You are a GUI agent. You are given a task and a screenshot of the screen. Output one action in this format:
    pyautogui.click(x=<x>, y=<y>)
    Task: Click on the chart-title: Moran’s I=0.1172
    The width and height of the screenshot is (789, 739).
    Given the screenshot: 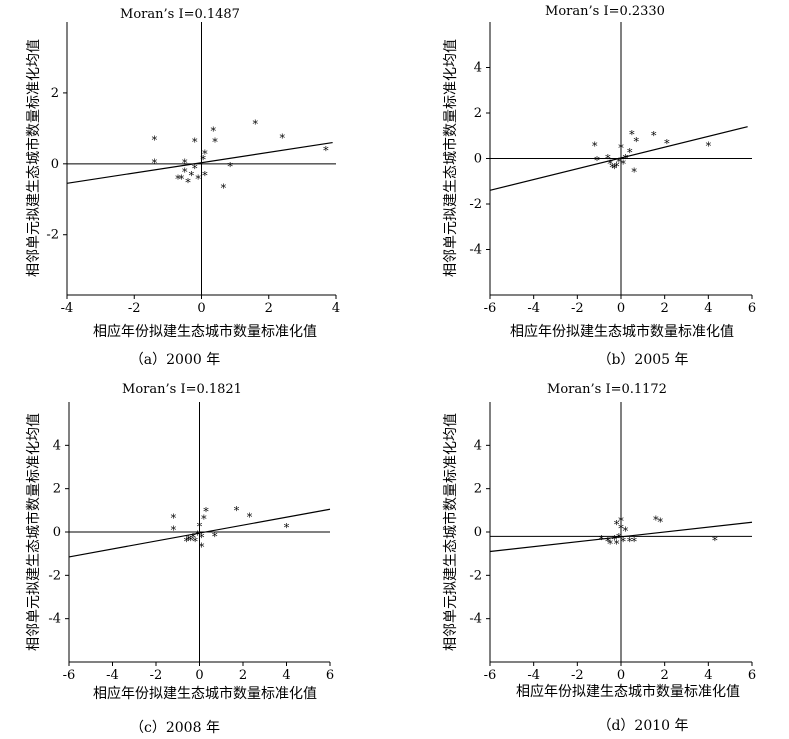 What is the action you would take?
    pyautogui.click(x=607, y=389)
    